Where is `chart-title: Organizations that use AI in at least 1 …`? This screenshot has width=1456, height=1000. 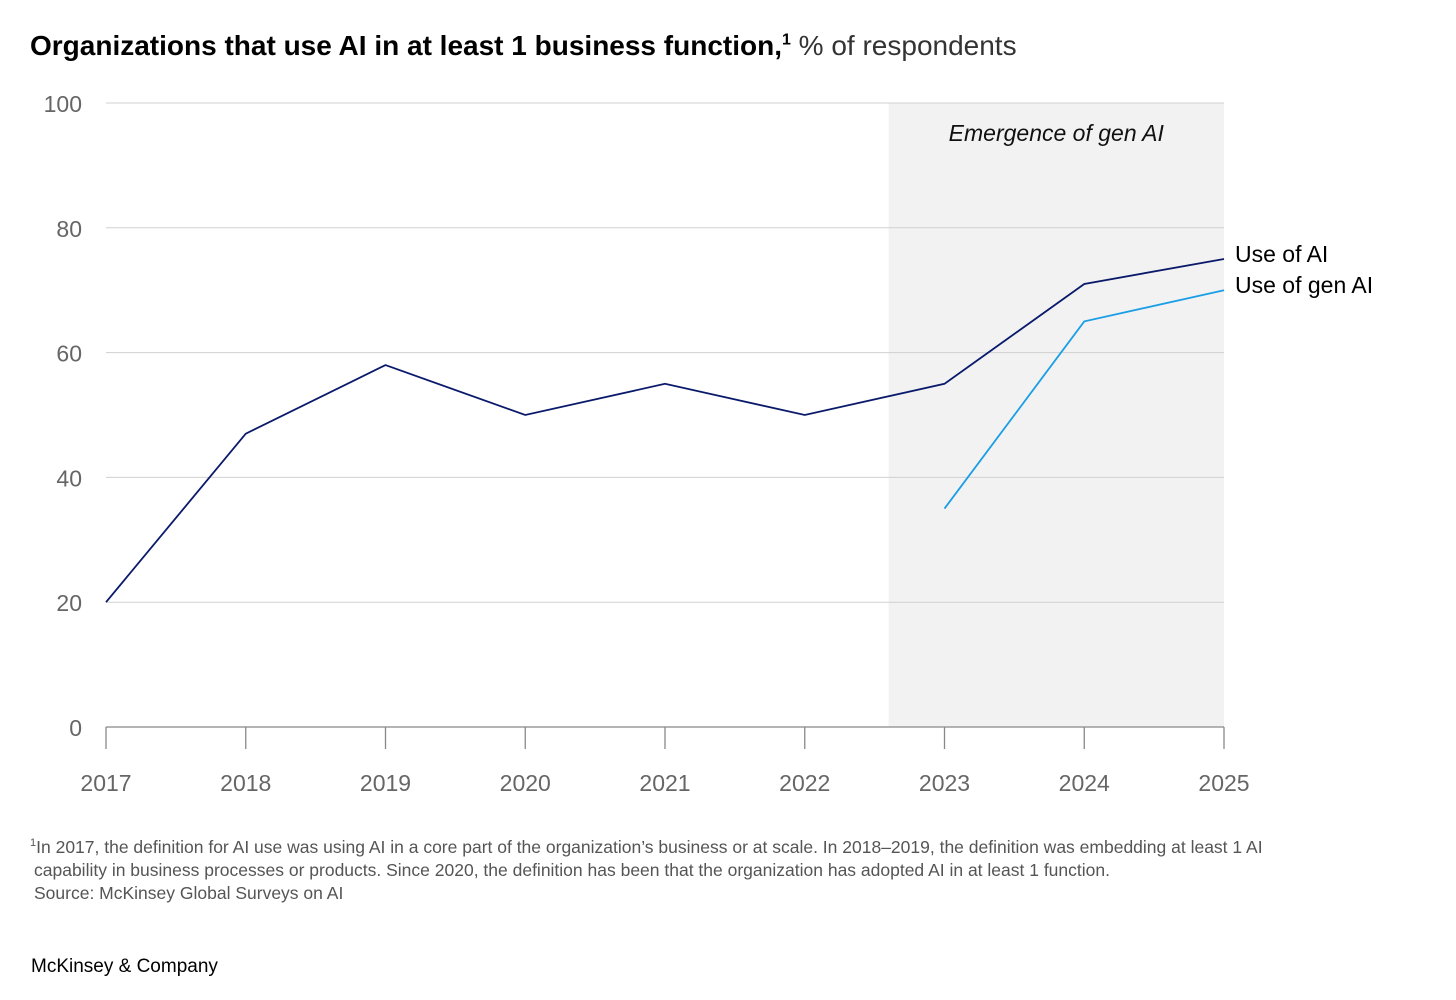 chart-title: Organizations that use AI in at least 1 … is located at coordinates (523, 46).